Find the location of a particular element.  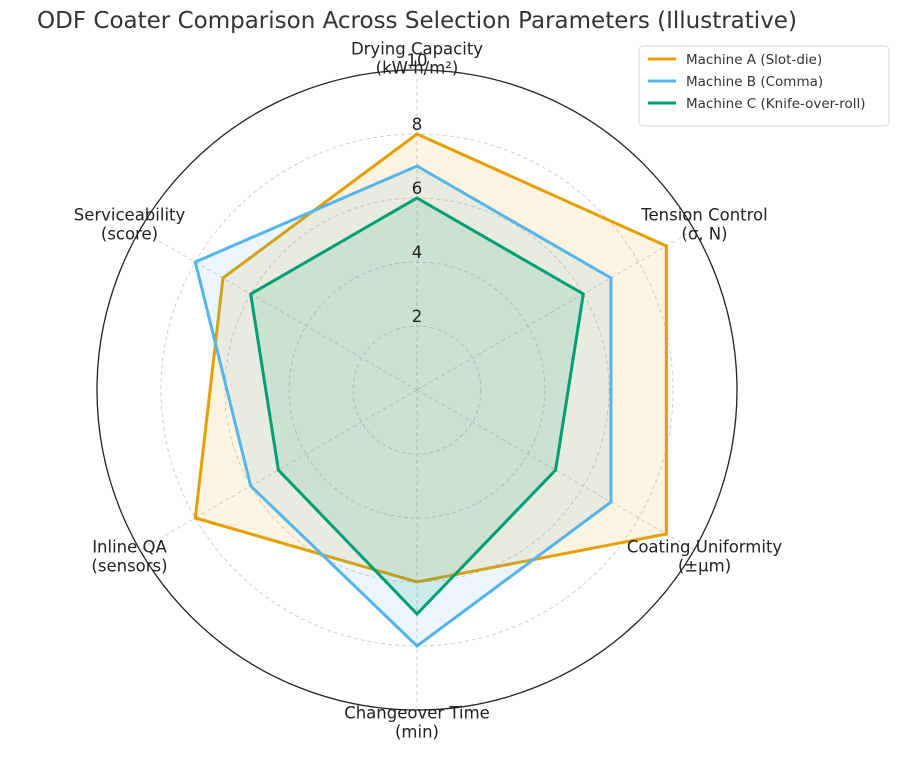

tick-label: 4 is located at coordinates (417, 252).